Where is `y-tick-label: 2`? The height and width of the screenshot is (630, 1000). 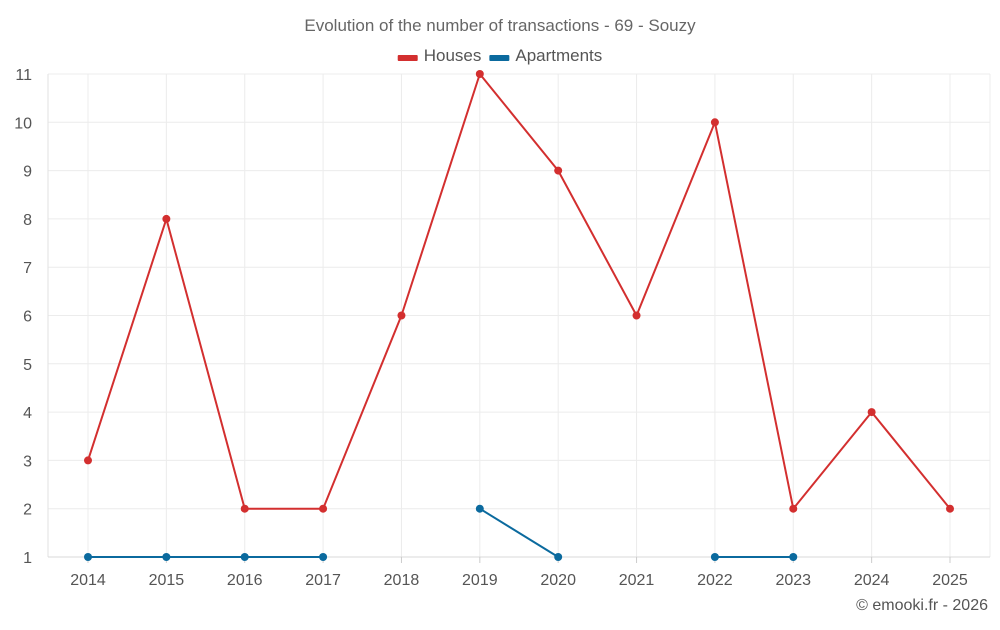 y-tick-label: 2 is located at coordinates (27, 510).